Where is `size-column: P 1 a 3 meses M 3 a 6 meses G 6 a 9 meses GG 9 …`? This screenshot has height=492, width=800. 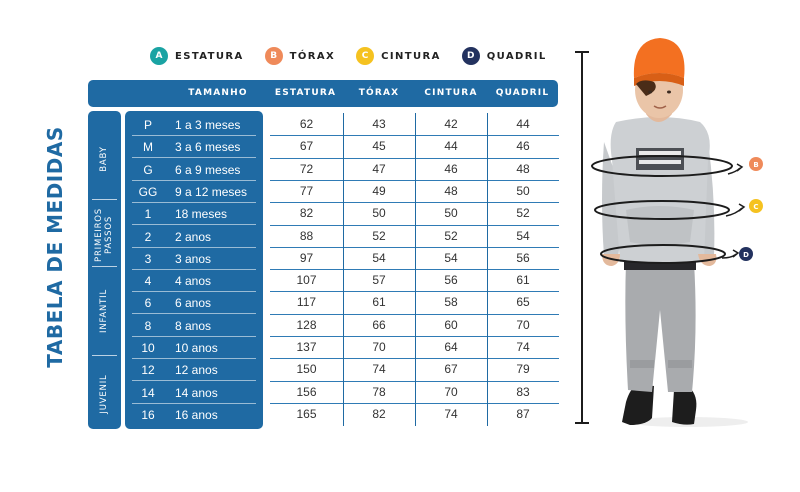
size-column: P 1 a 3 meses M 3 a 6 meses G 6 a 9 meses GG 9 … is located at coordinates (194, 270).